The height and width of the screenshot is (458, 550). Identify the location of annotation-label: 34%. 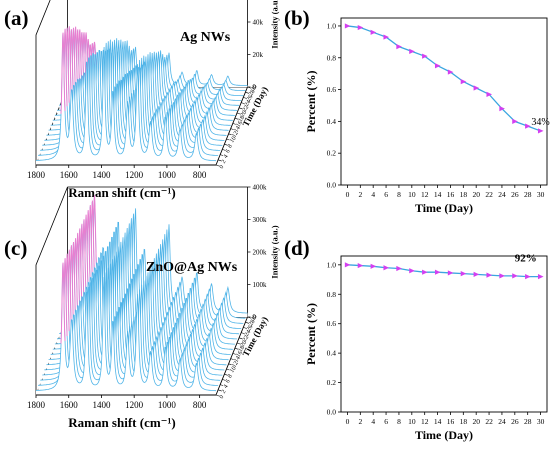
(540, 122).